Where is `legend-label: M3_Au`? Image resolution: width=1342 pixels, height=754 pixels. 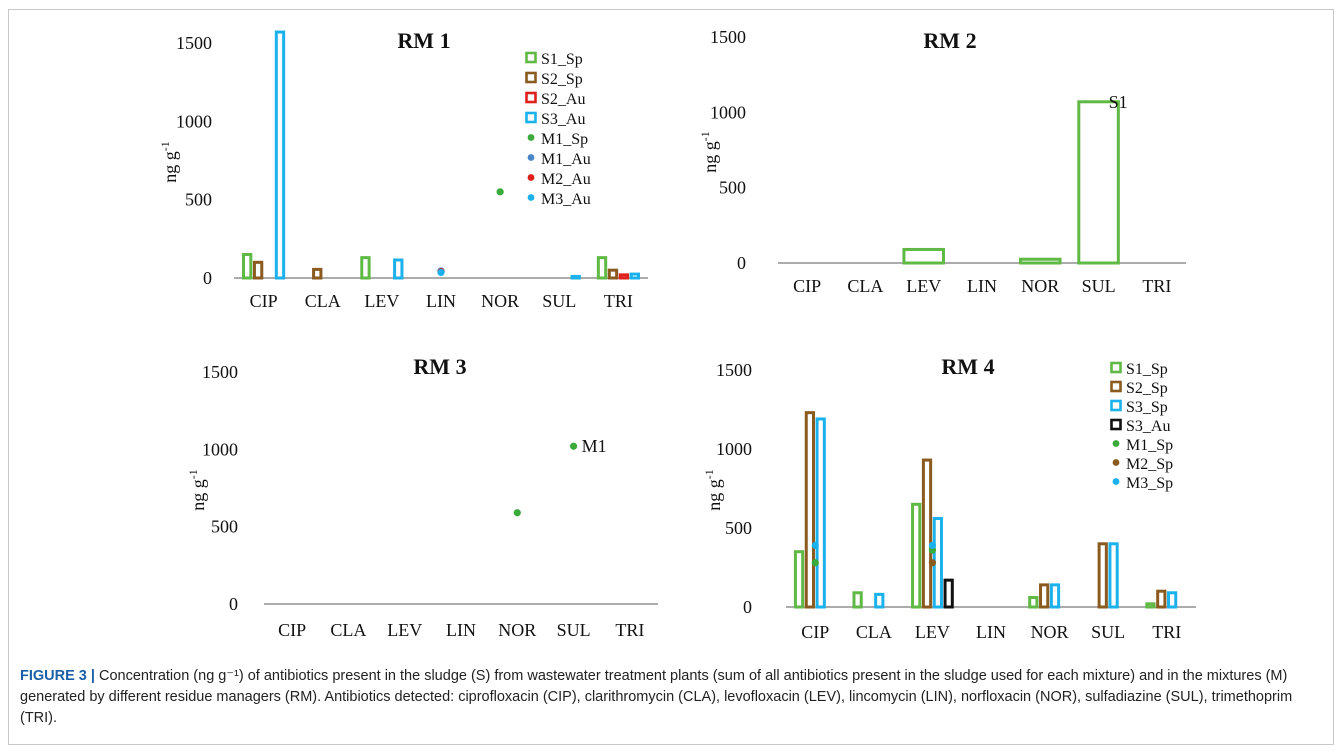 legend-label: M3_Au is located at coordinates (566, 199).